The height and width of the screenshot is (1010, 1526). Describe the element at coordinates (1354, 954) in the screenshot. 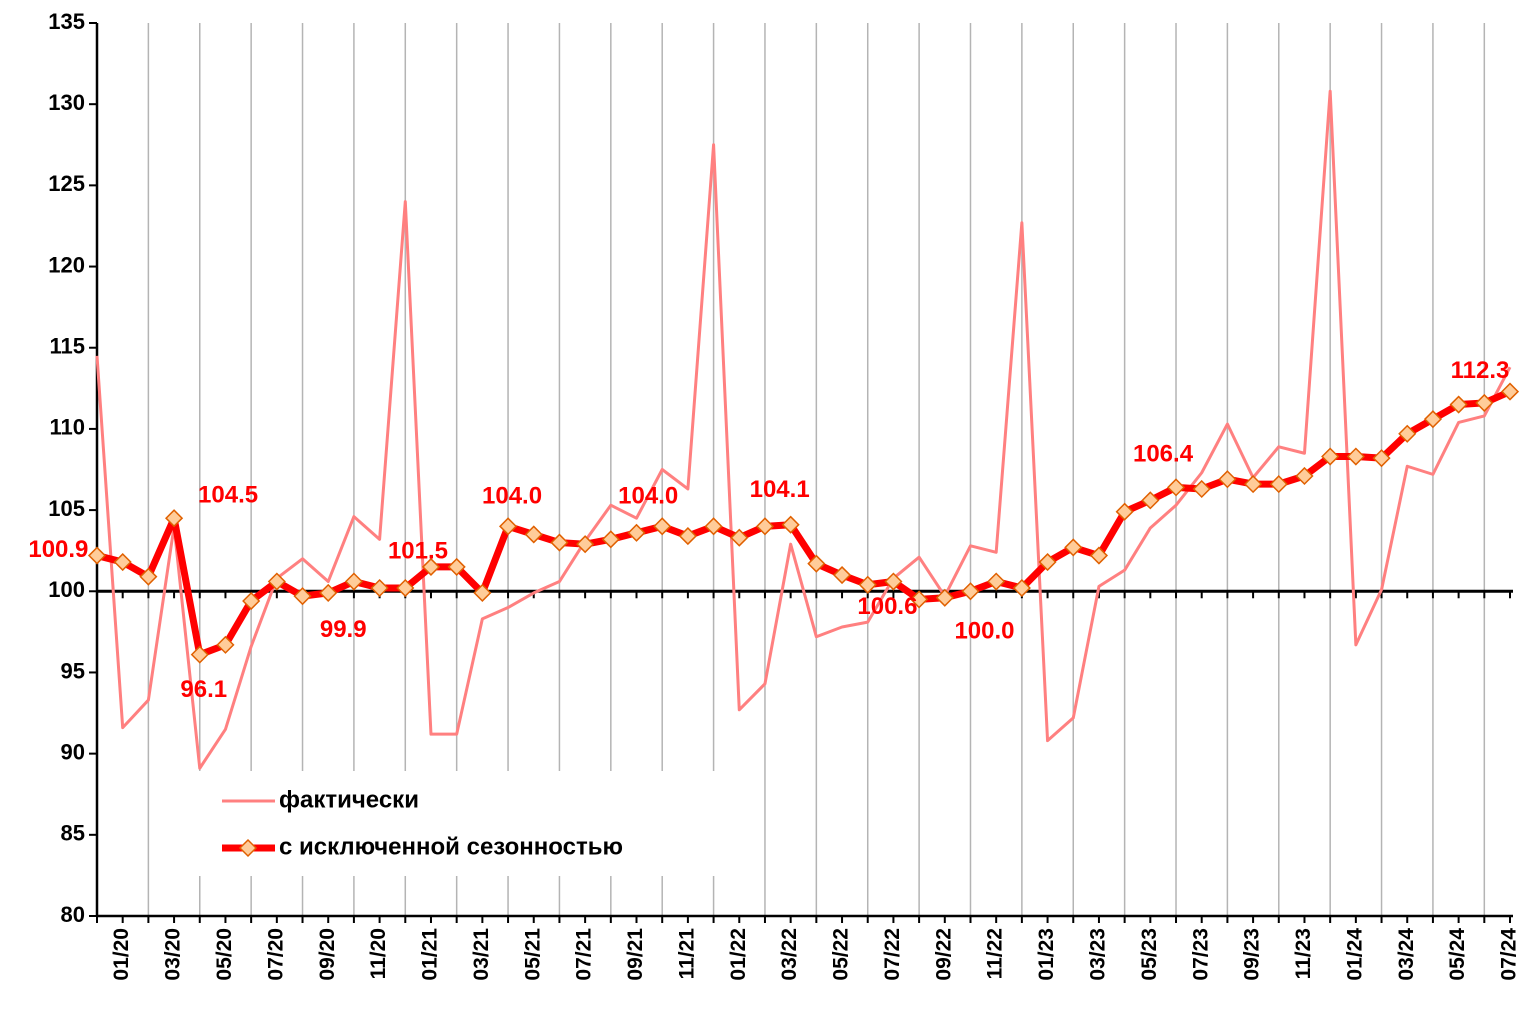

I see `x-tick-label: 01/24` at that location.